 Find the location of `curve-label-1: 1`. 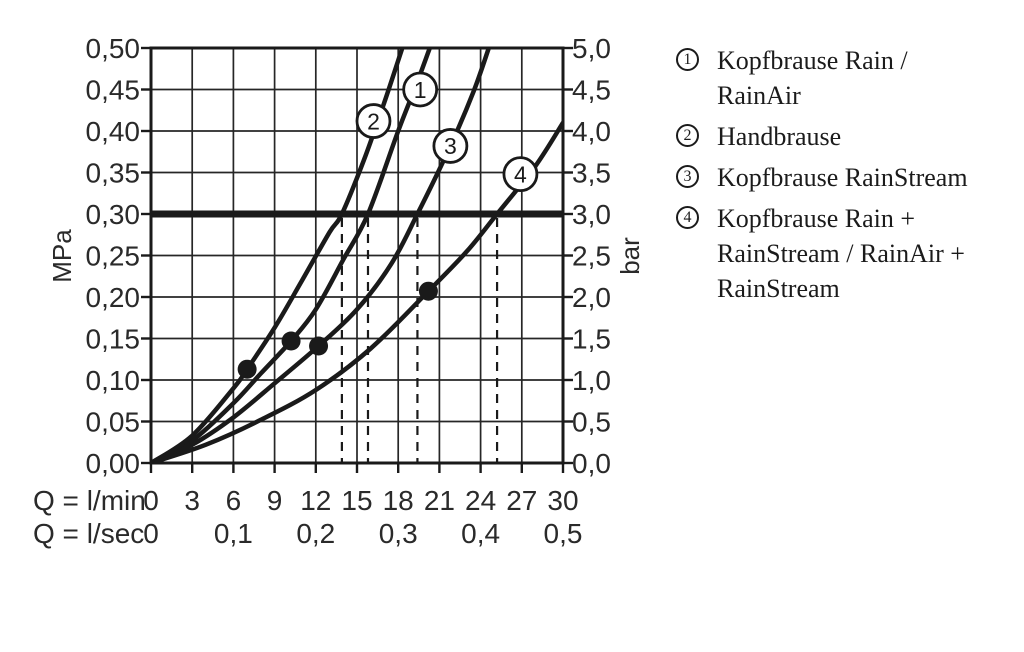

curve-label-1: 1 is located at coordinates (420, 89).